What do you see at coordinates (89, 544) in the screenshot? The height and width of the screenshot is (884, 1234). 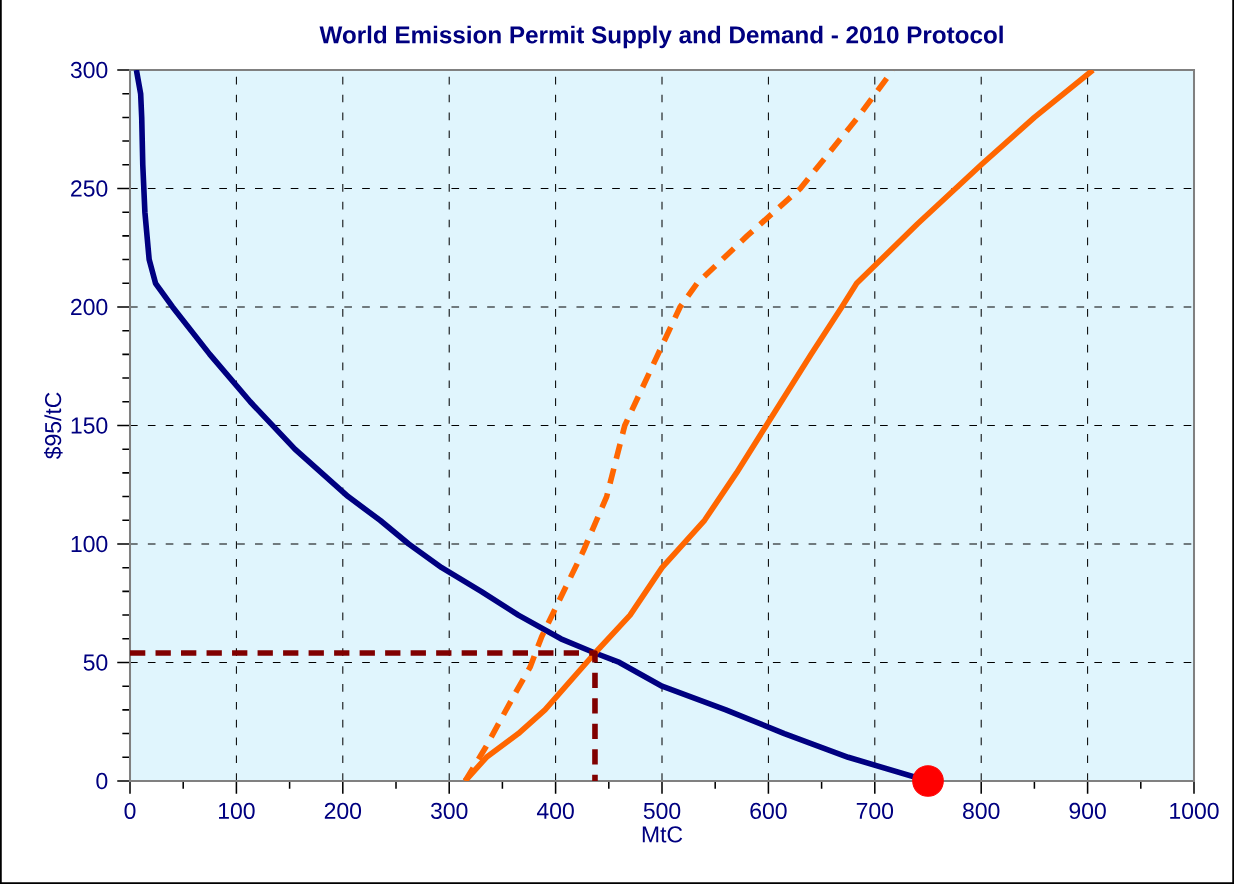 I see `y-tick-label: 100` at bounding box center [89, 544].